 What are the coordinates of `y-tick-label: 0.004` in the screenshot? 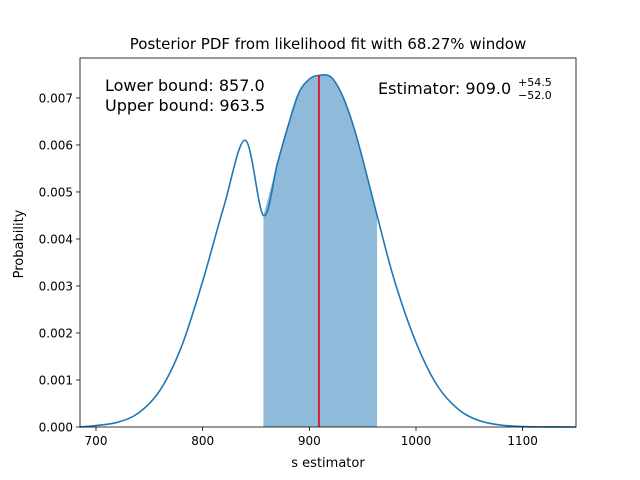 It's located at (56, 239).